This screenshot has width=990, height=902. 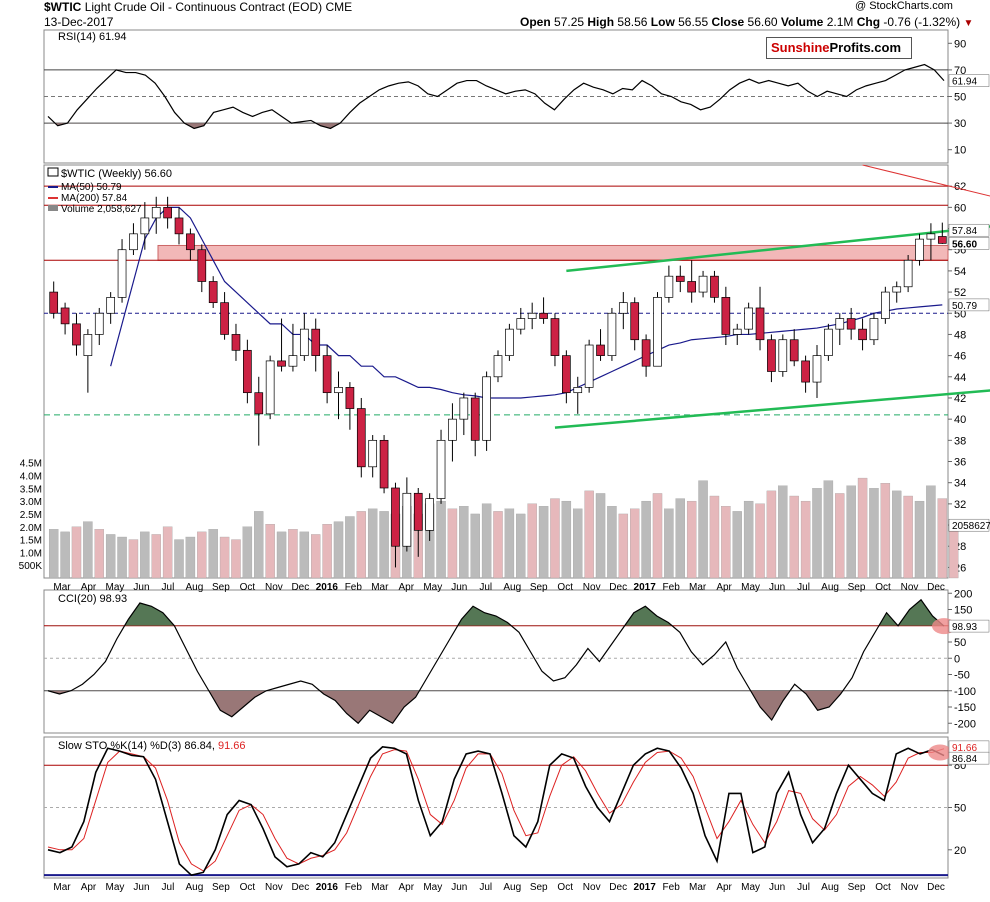 What do you see at coordinates (969, 305) in the screenshot?
I see `ma50-last-value-box` at bounding box center [969, 305].